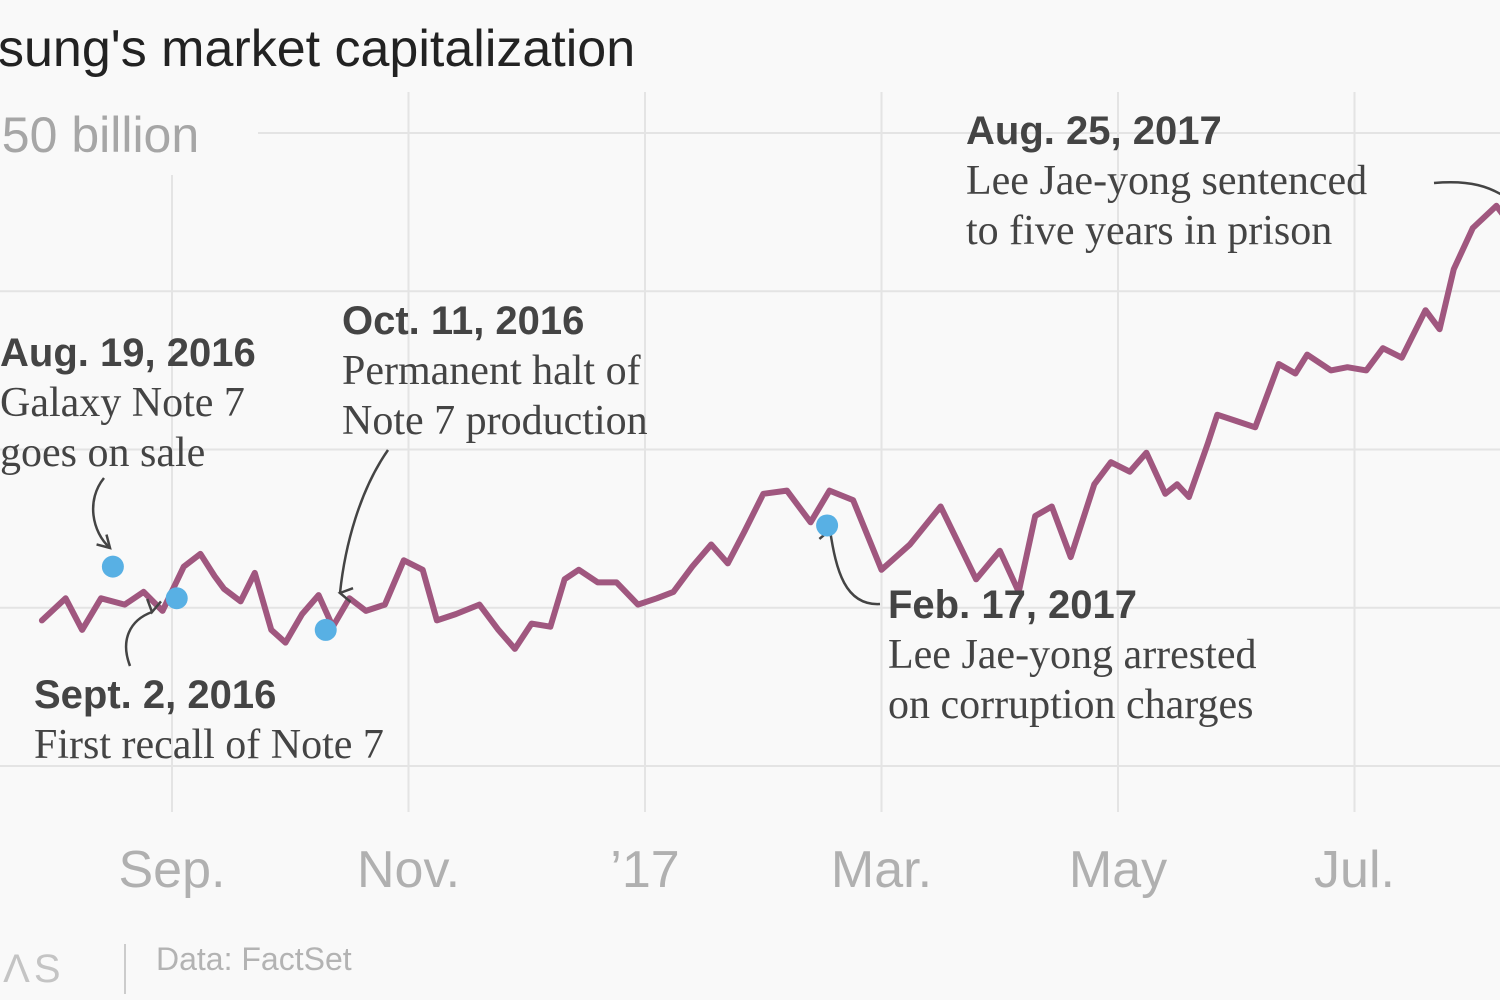 This screenshot has height=1000, width=1500. Describe the element at coordinates (1072, 655) in the screenshot. I see `annotation-text: Lee Jae-yong arrested` at that location.